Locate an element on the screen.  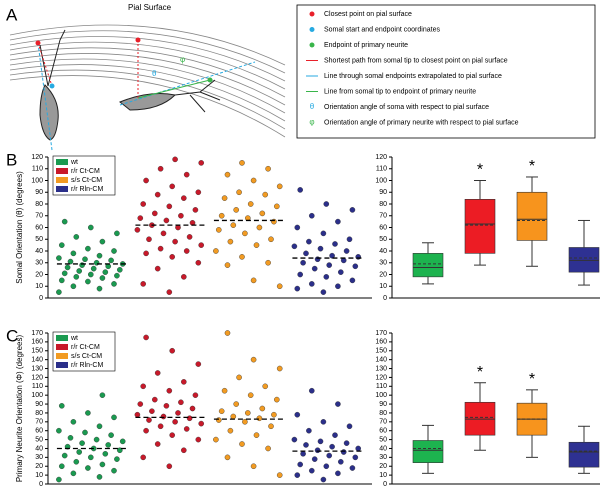
soma-line is located at coordinates (187, 83).